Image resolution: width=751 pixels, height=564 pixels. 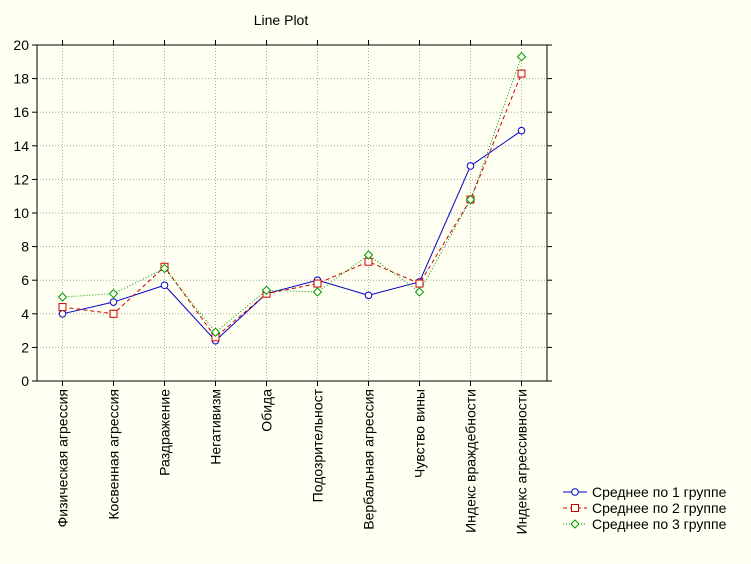 I want to click on x-tick-label: Подозрительност, so click(x=318, y=445).